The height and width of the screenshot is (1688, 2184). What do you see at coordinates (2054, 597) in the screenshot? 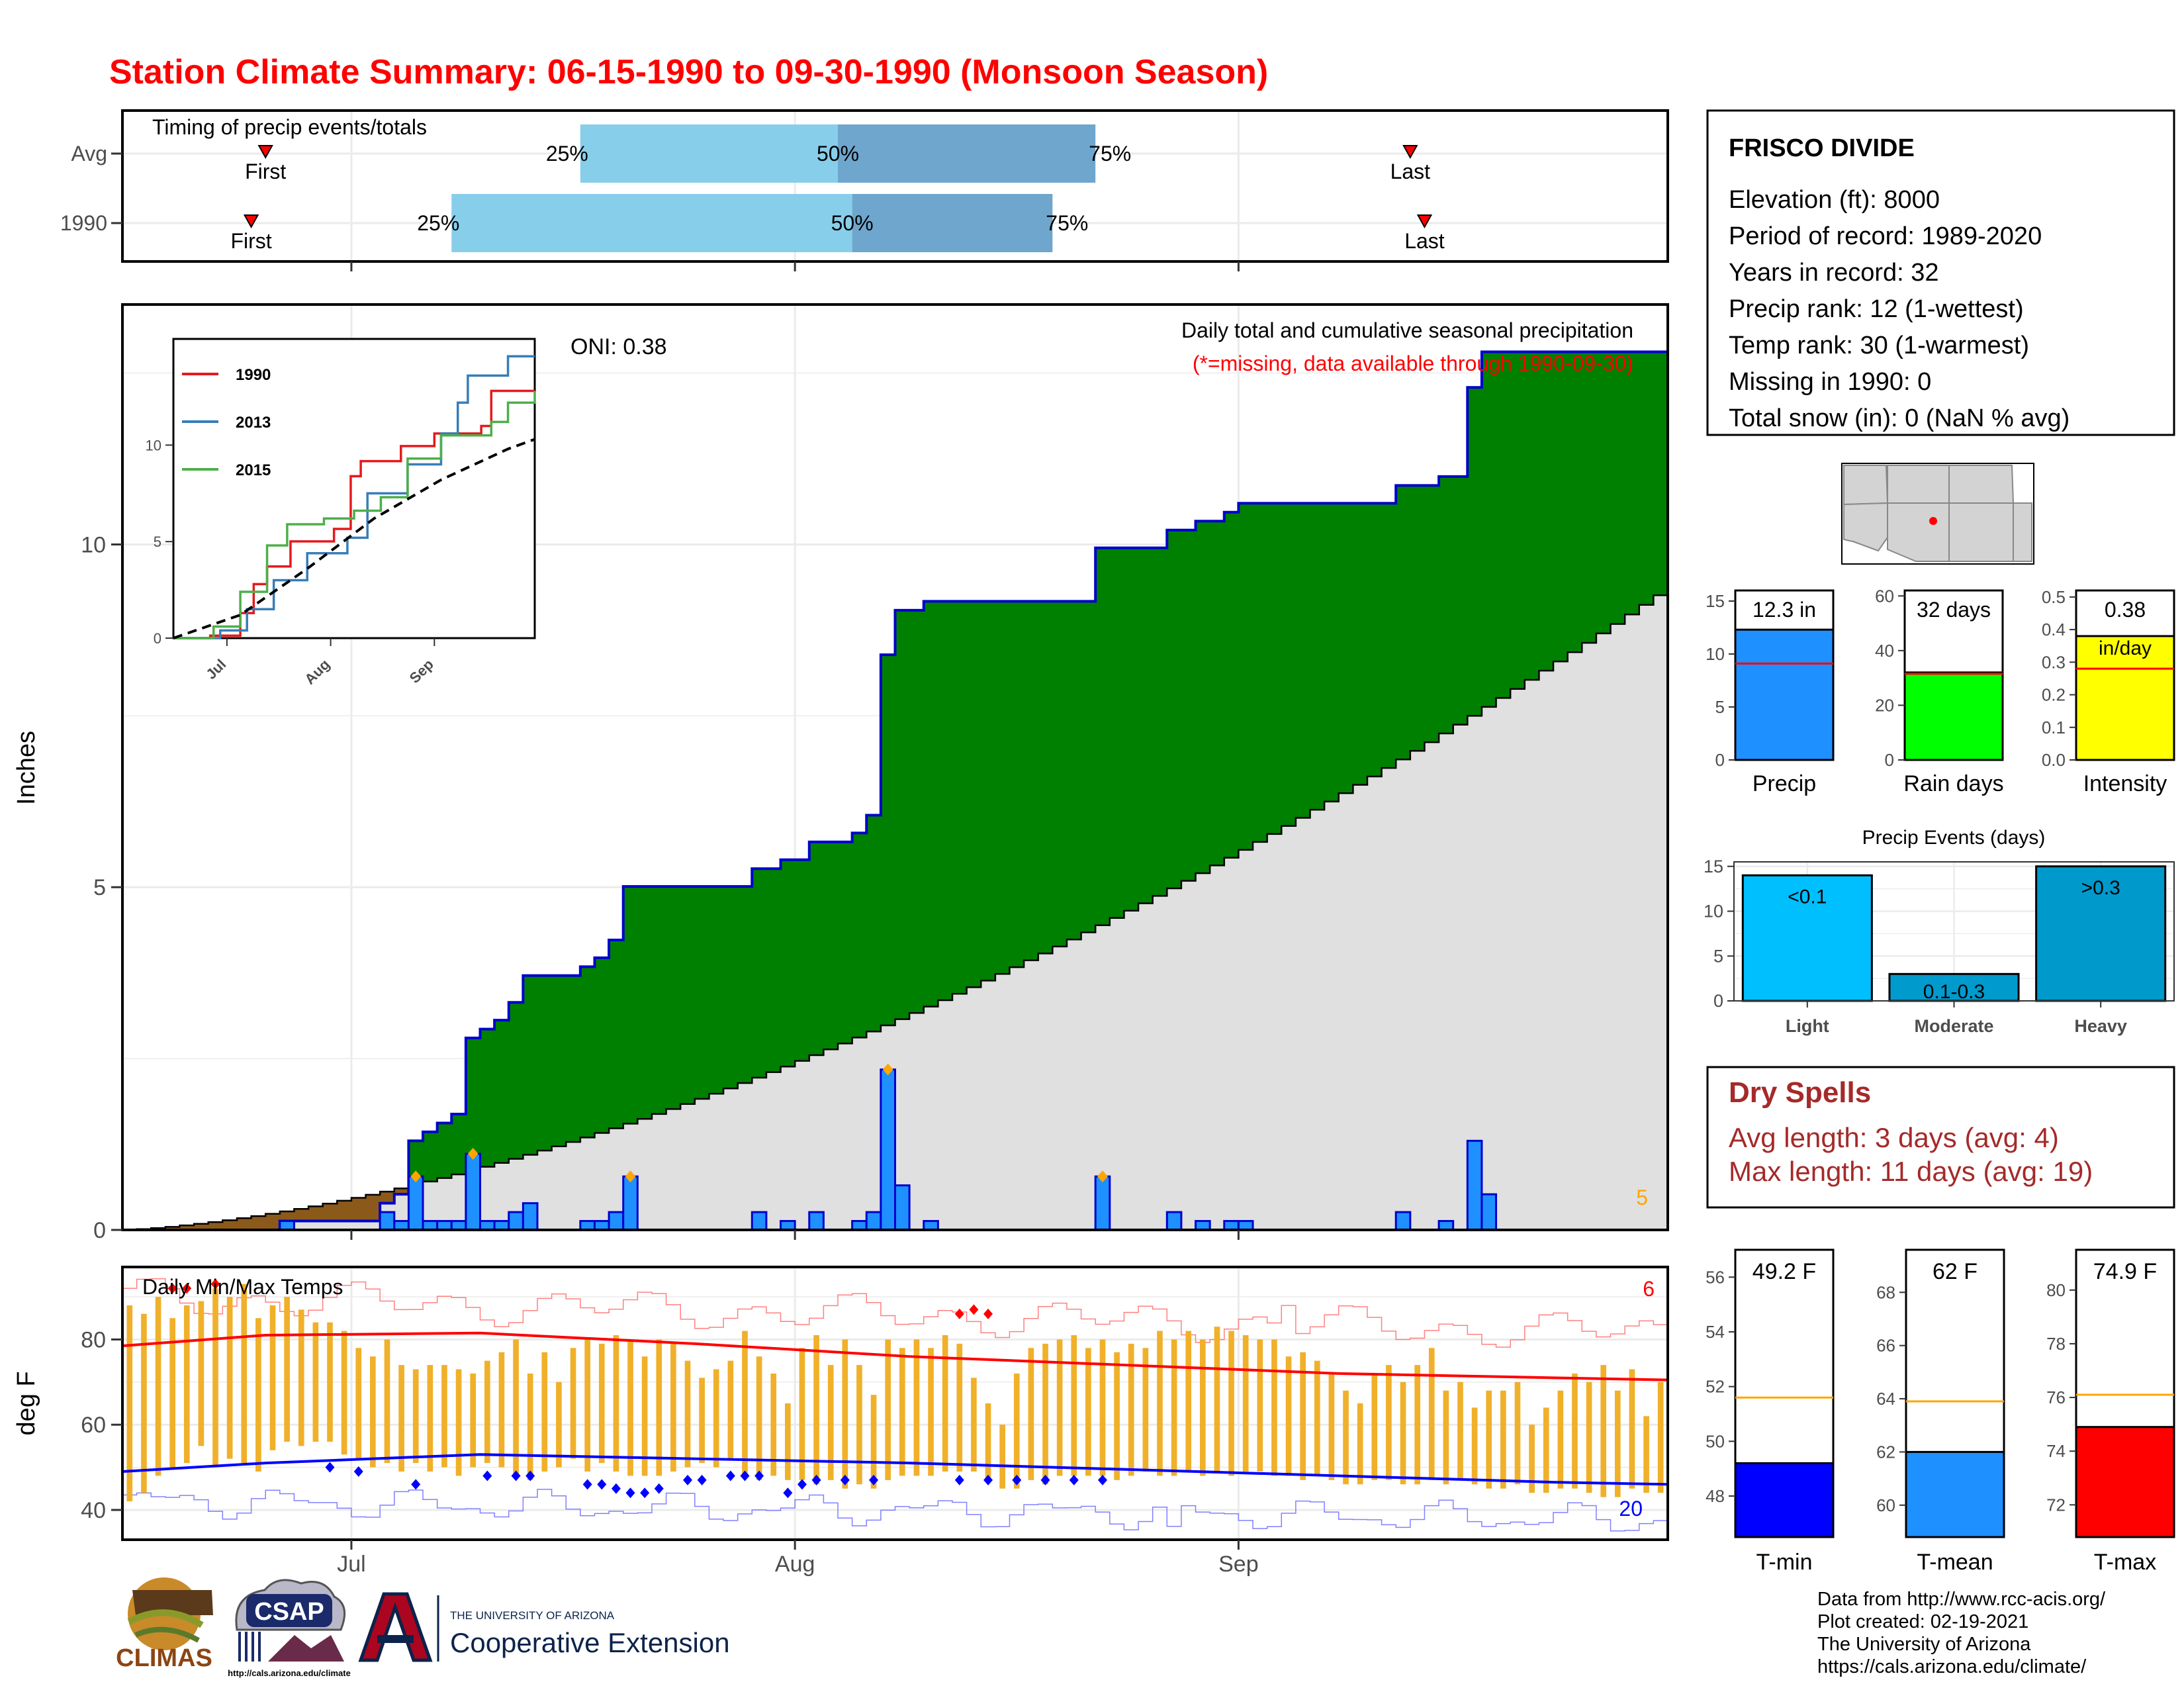
I see `mini-bar-y-tick-label: 0.5` at bounding box center [2054, 597].